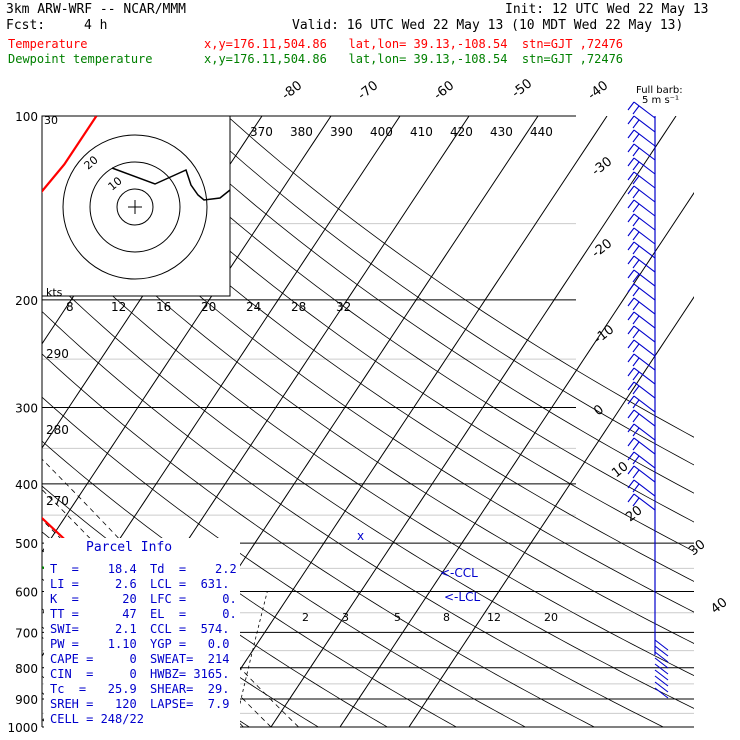 The height and width of the screenshot is (740, 740). What do you see at coordinates (26, 409) in the screenshot?
I see `pressure-tick-label: 300` at bounding box center [26, 409].